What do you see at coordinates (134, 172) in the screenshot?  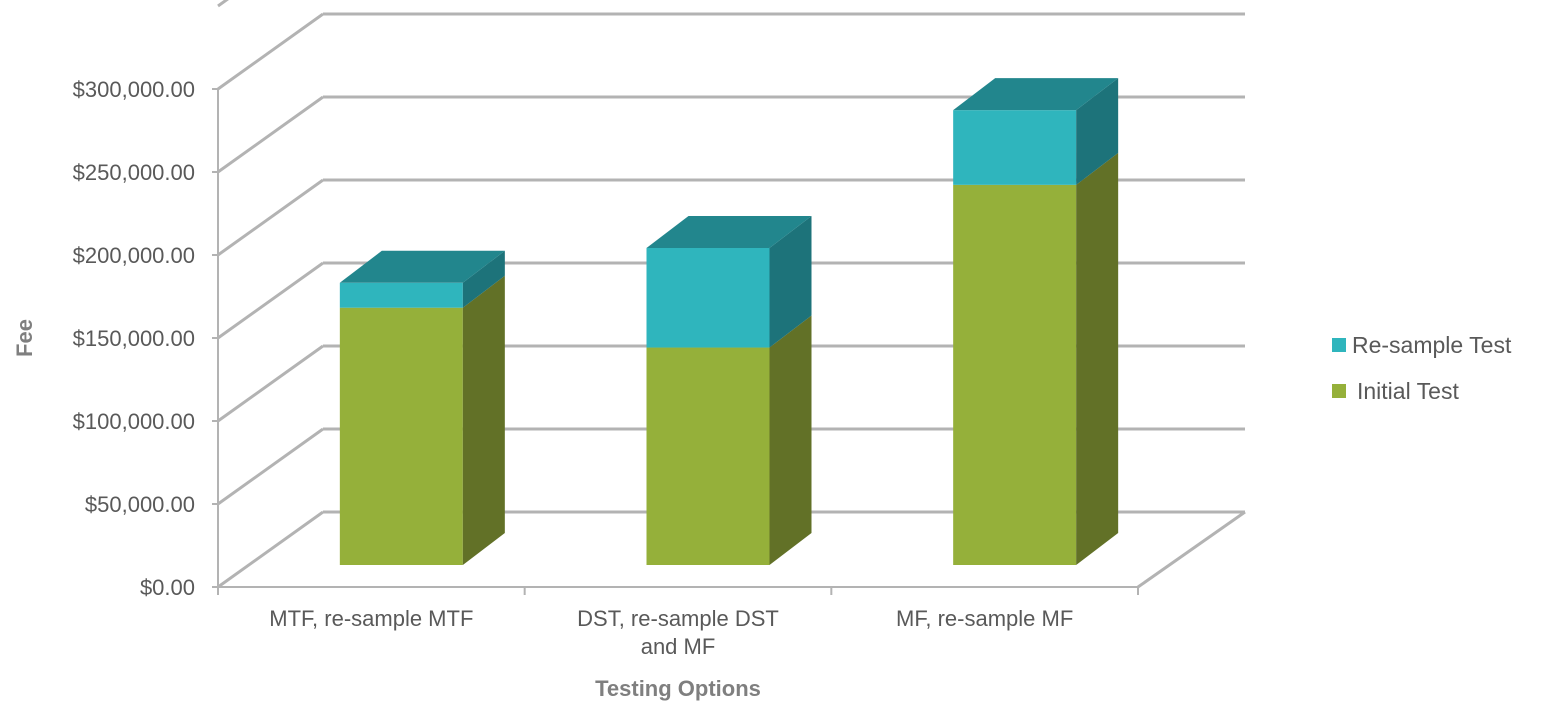 I see `y-tick-label: $250,000.00` at bounding box center [134, 172].